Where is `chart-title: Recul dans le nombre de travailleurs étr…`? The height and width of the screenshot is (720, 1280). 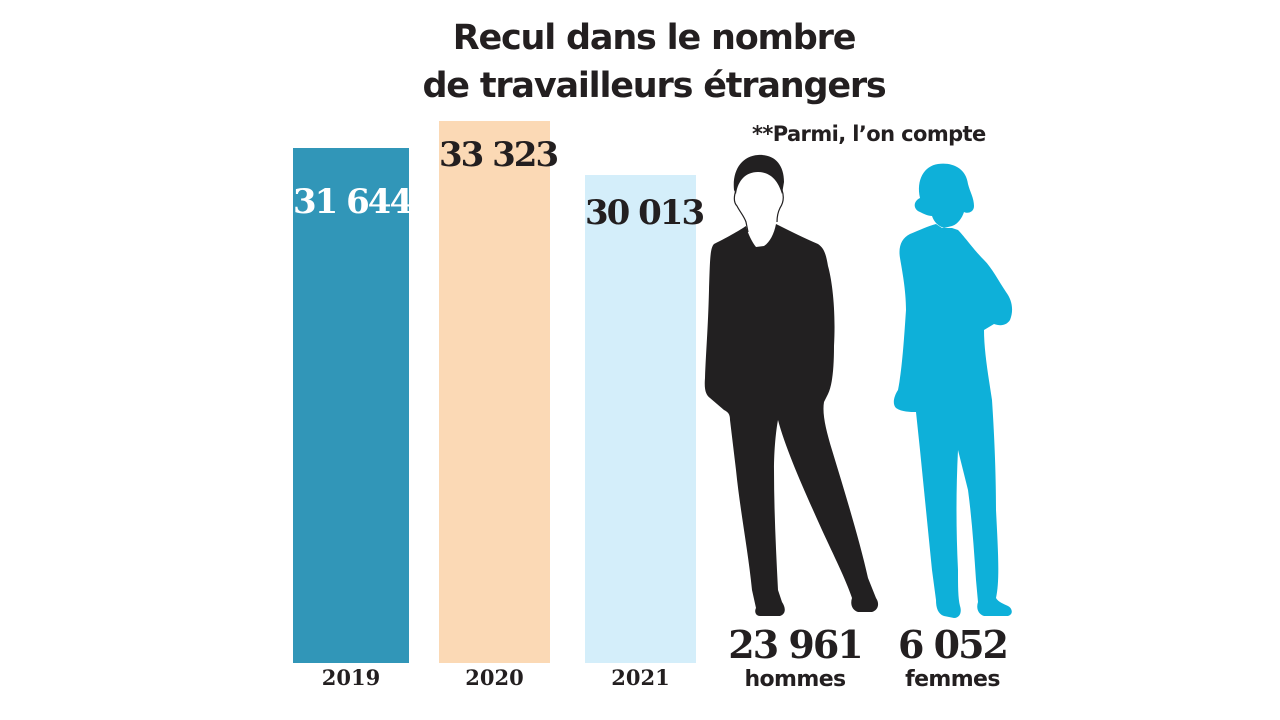 chart-title: Recul dans le nombre de travailleurs étr… is located at coordinates (654, 62).